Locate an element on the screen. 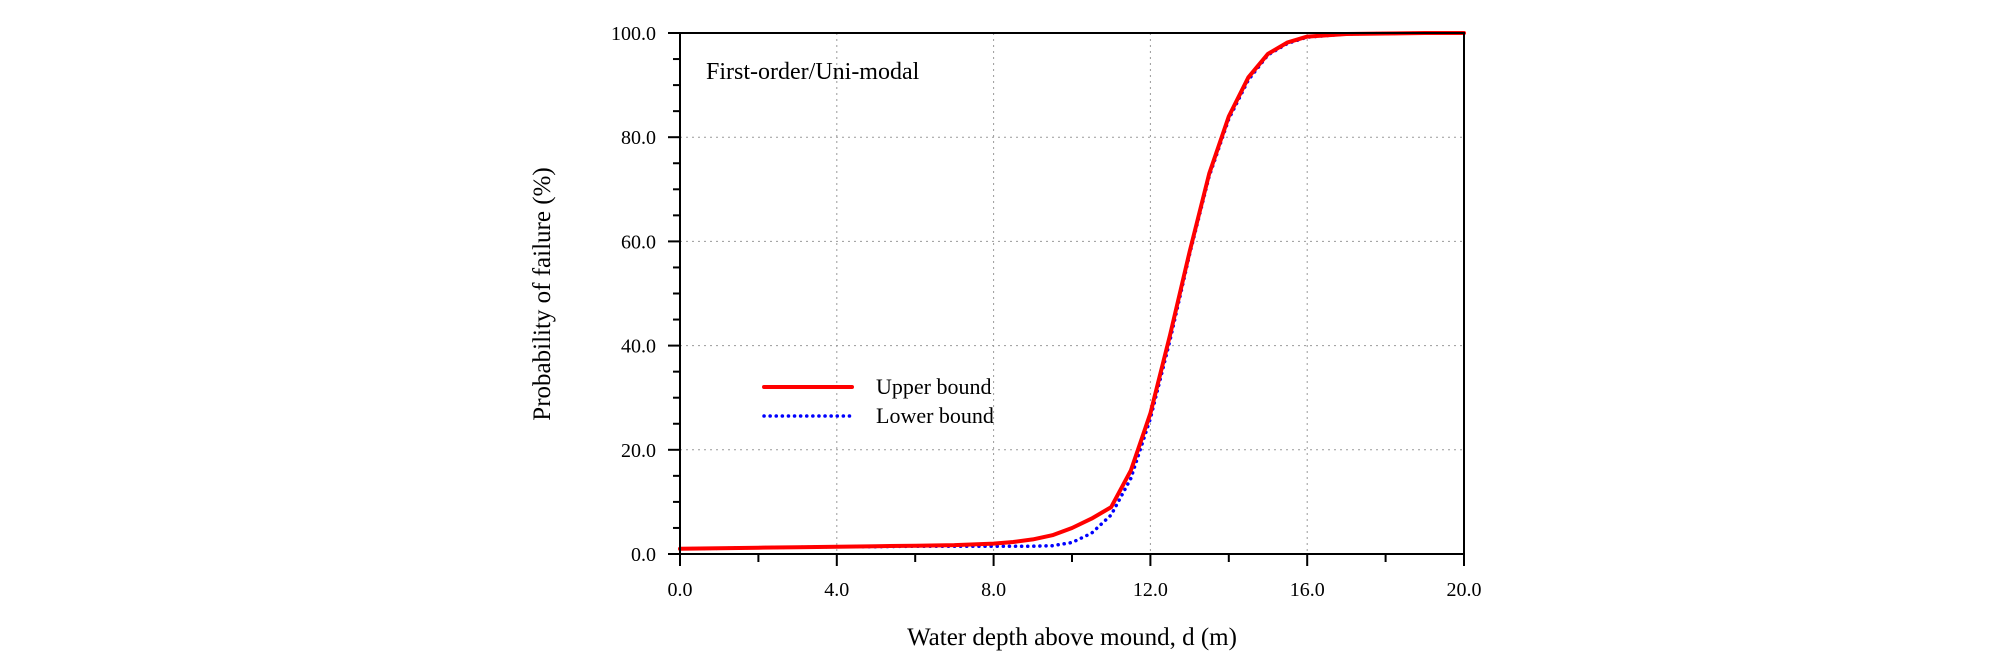  x-tick-label: 0.0 is located at coordinates (680, 590).